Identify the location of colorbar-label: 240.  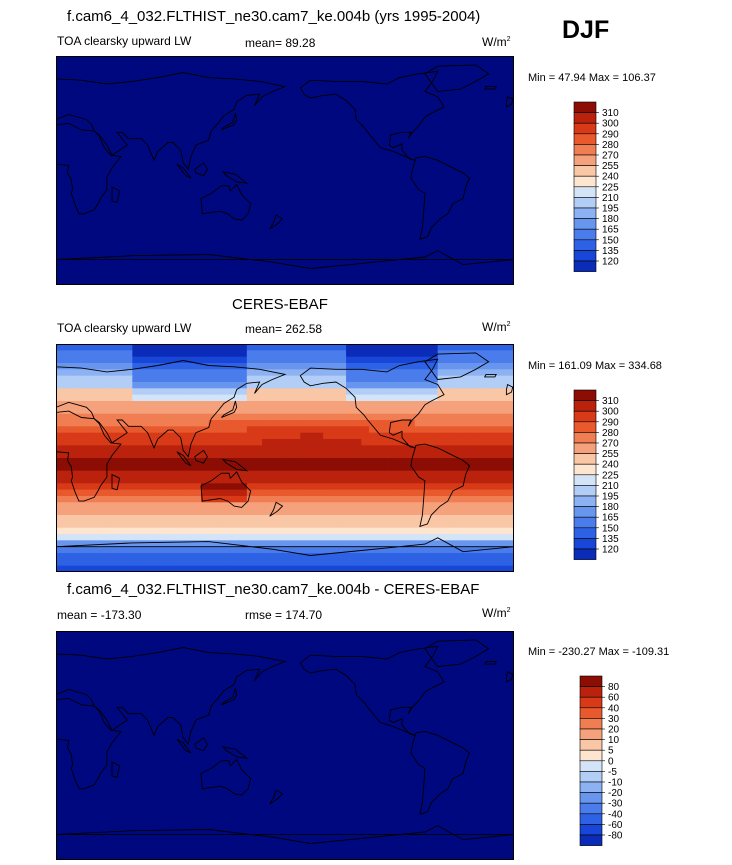
(610, 465).